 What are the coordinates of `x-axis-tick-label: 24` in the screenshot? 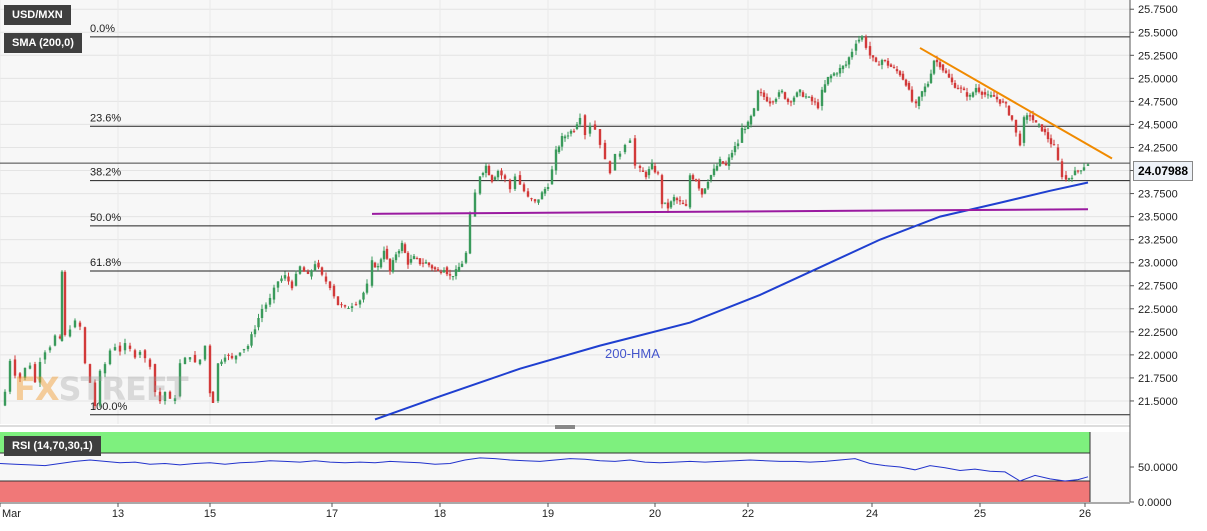 It's located at (872, 514).